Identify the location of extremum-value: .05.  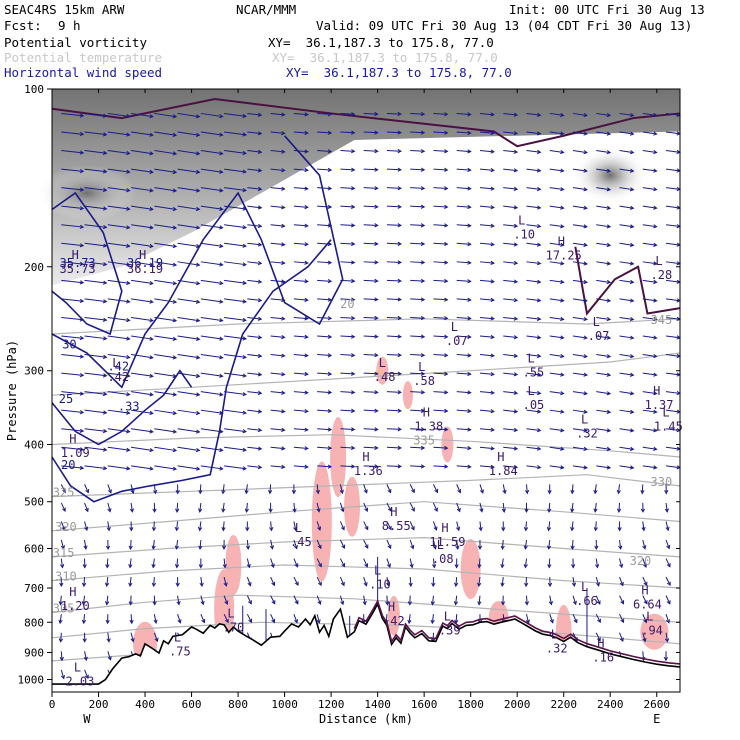
(534, 405).